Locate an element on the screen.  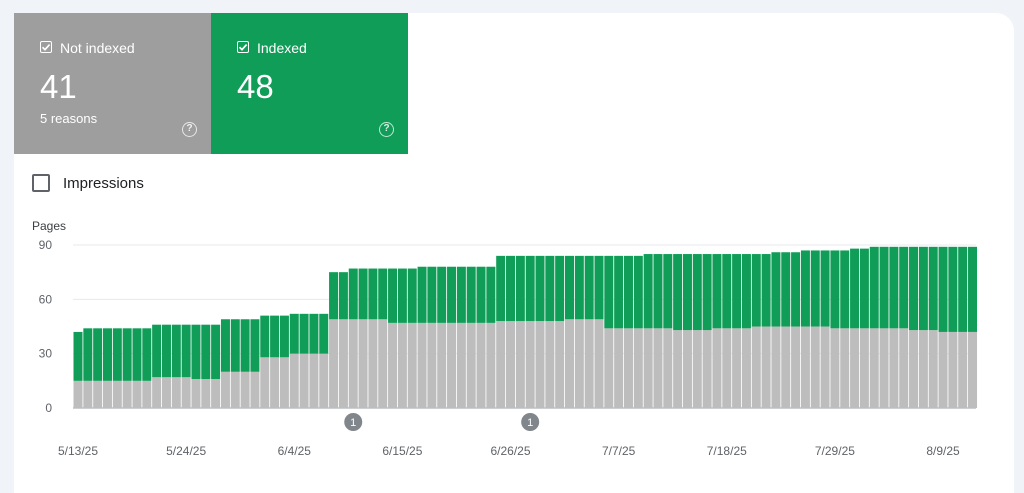
impressions-checkbox is located at coordinates (41, 183).